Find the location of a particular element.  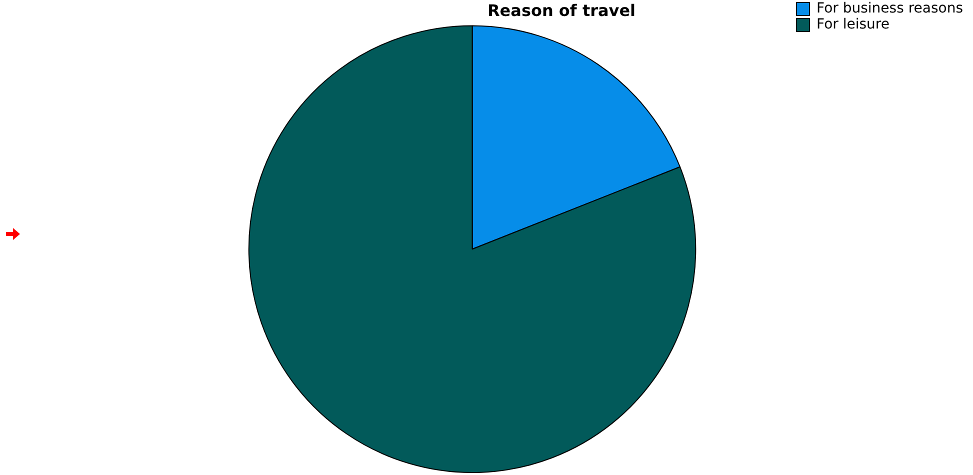

legend-label: For leisure is located at coordinates (853, 24).